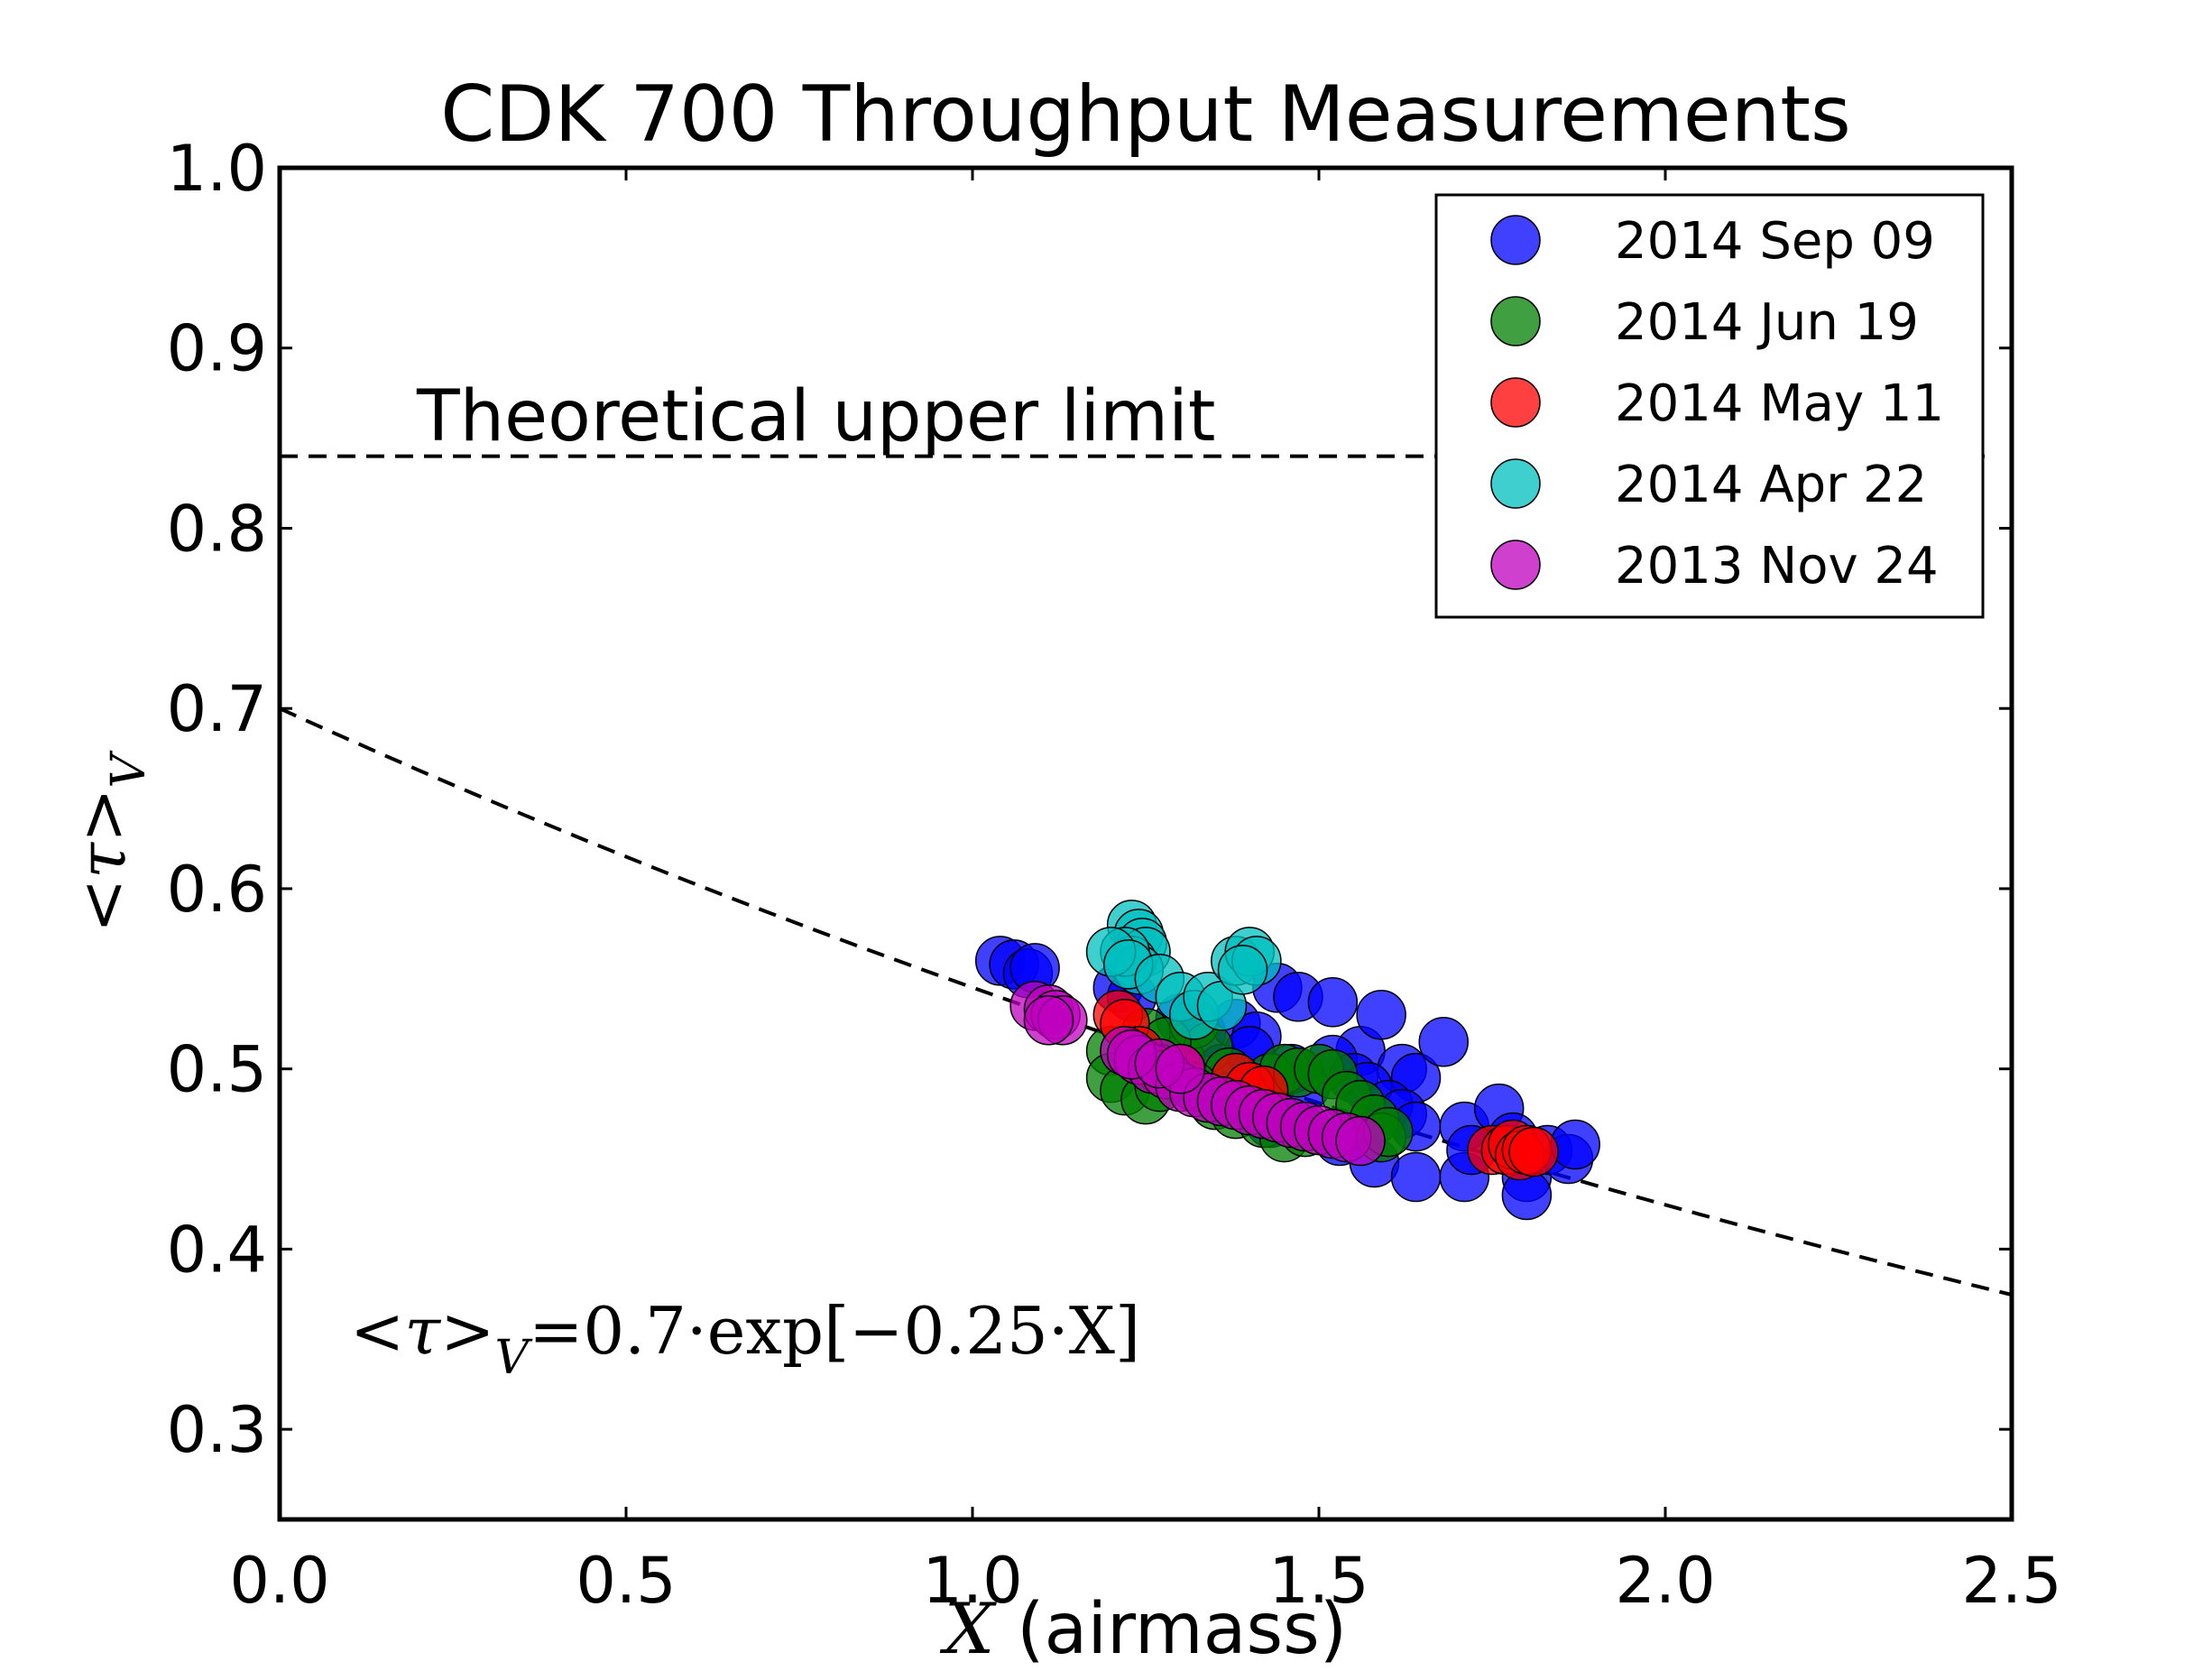 This screenshot has width=2212, height=1671. Describe the element at coordinates (815, 416) in the screenshot. I see `upper-limit-label: Theoretical upper limit` at that location.